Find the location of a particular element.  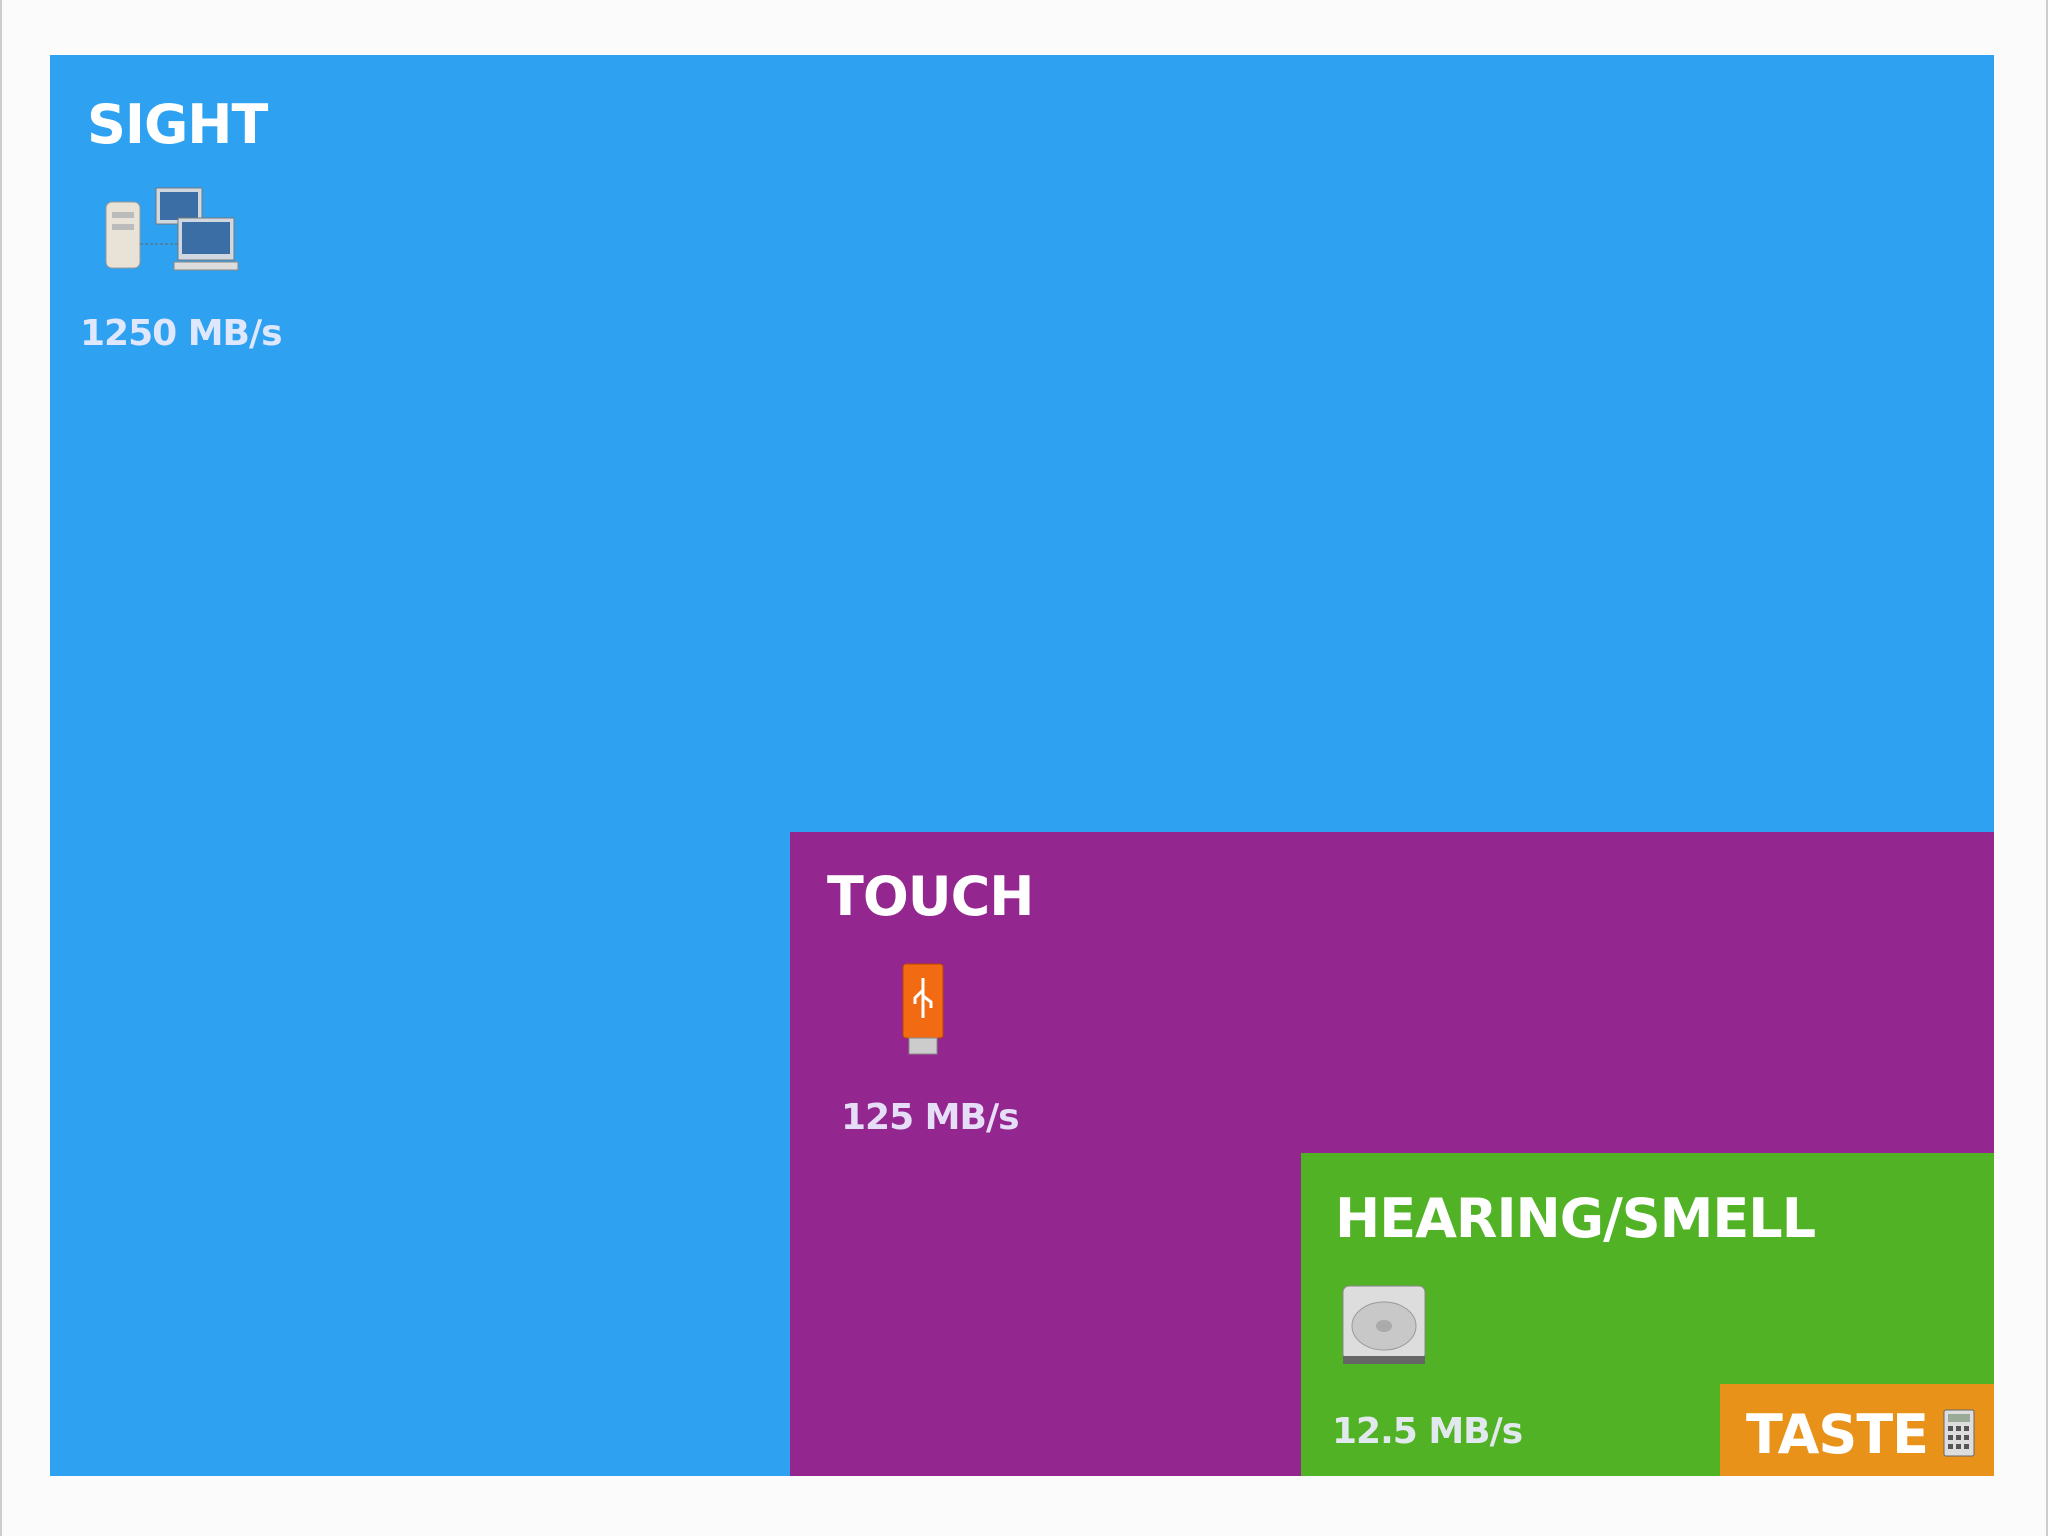

panel-label: SIGHT is located at coordinates (177, 124).